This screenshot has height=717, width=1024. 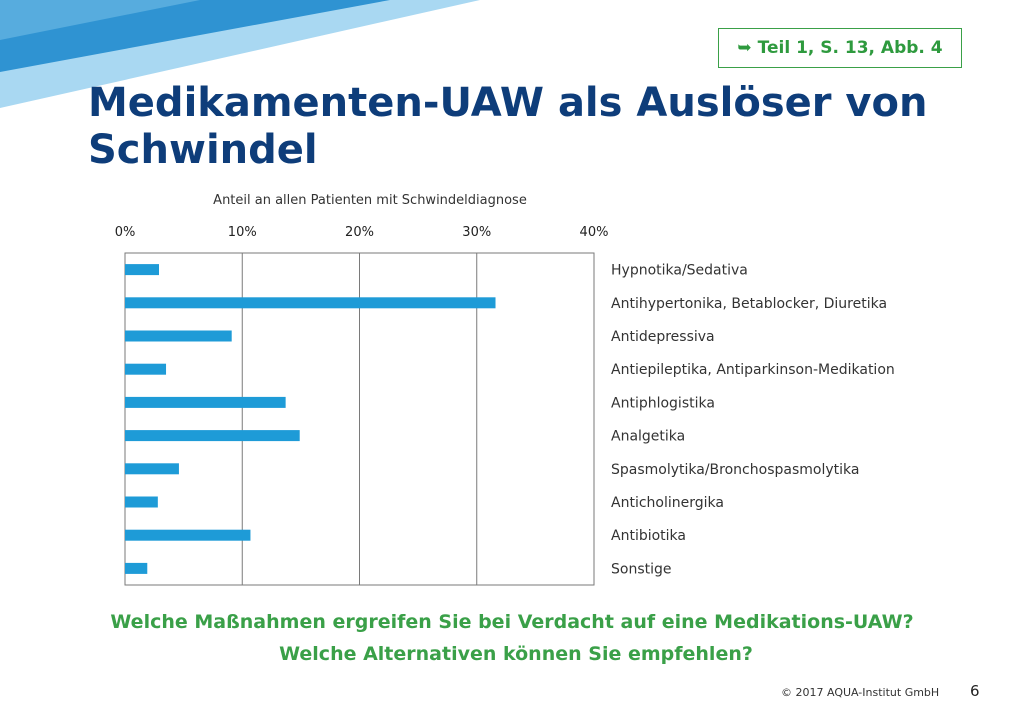 I want to click on x-tick-label: 40%, so click(x=594, y=232).